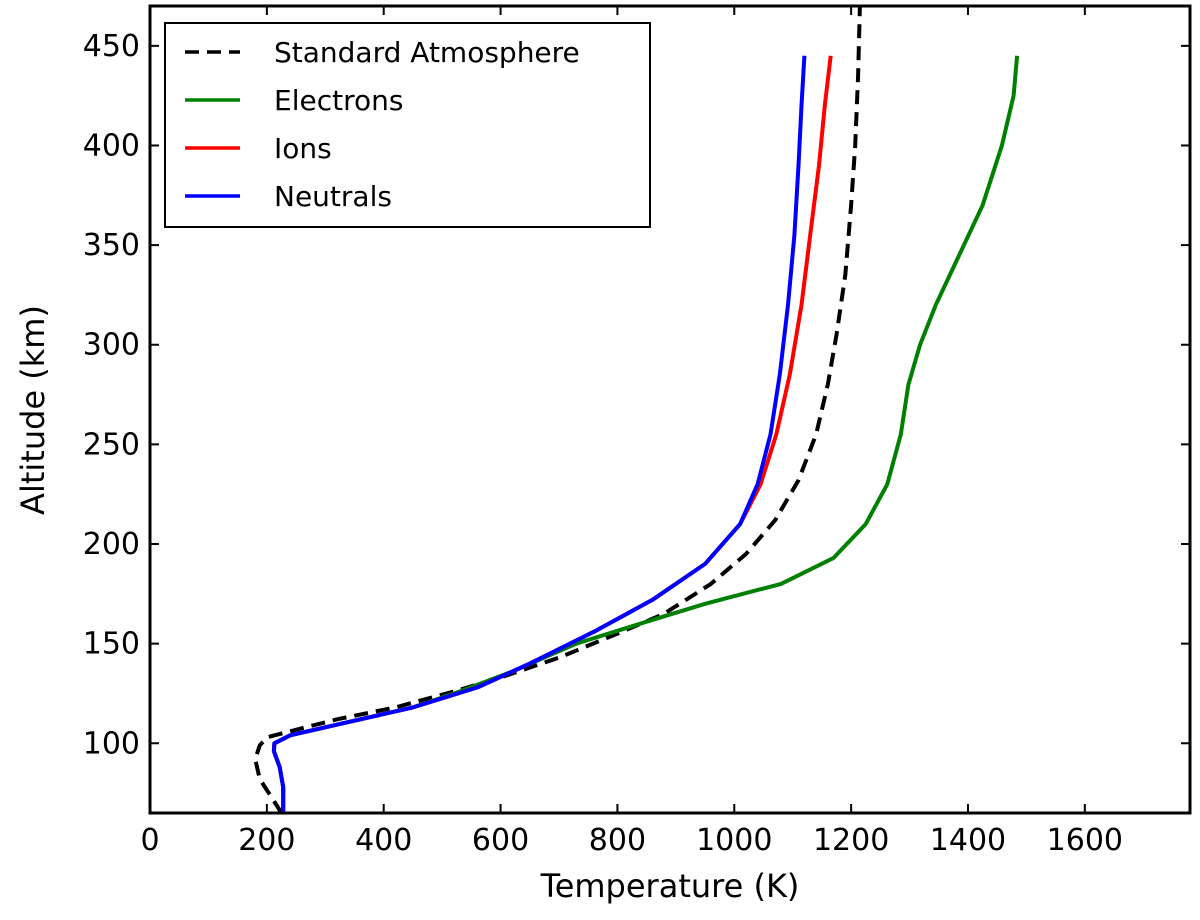 The width and height of the screenshot is (1200, 920). I want to click on x-tick-label: 200, so click(266, 840).